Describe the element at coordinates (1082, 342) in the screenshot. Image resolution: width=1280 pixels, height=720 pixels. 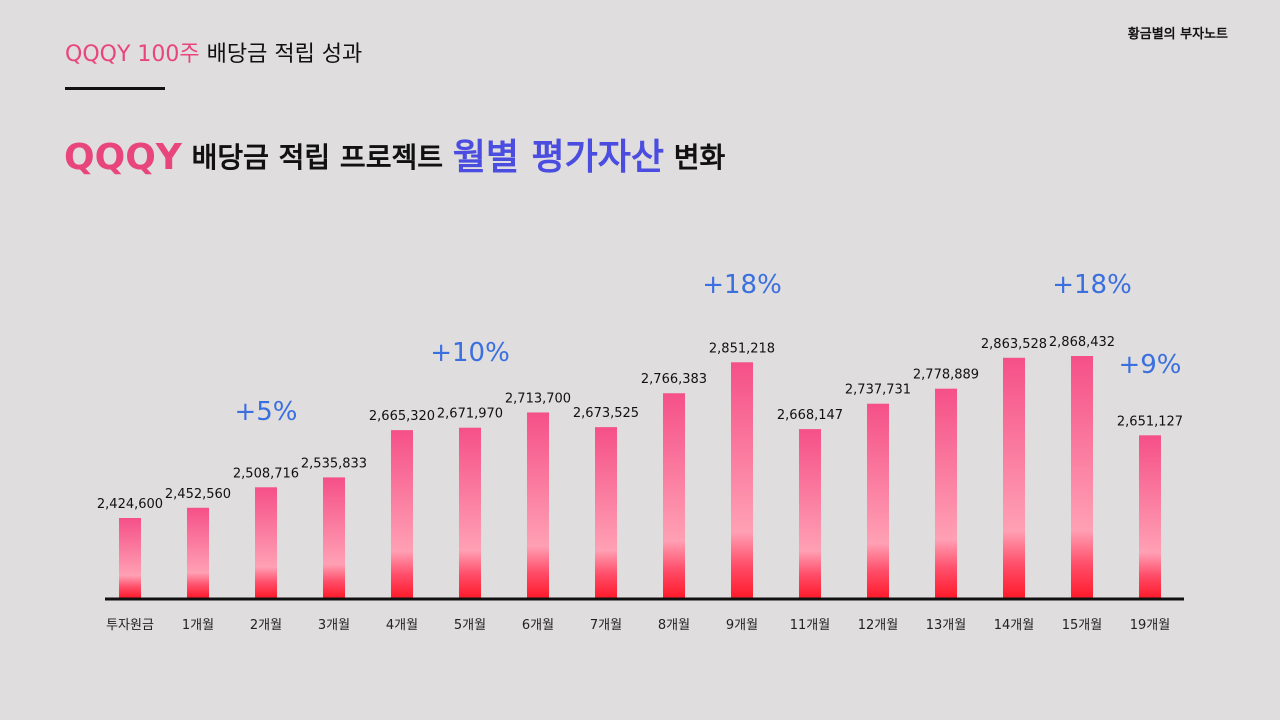
I see `value-label: 2,868,432` at that location.